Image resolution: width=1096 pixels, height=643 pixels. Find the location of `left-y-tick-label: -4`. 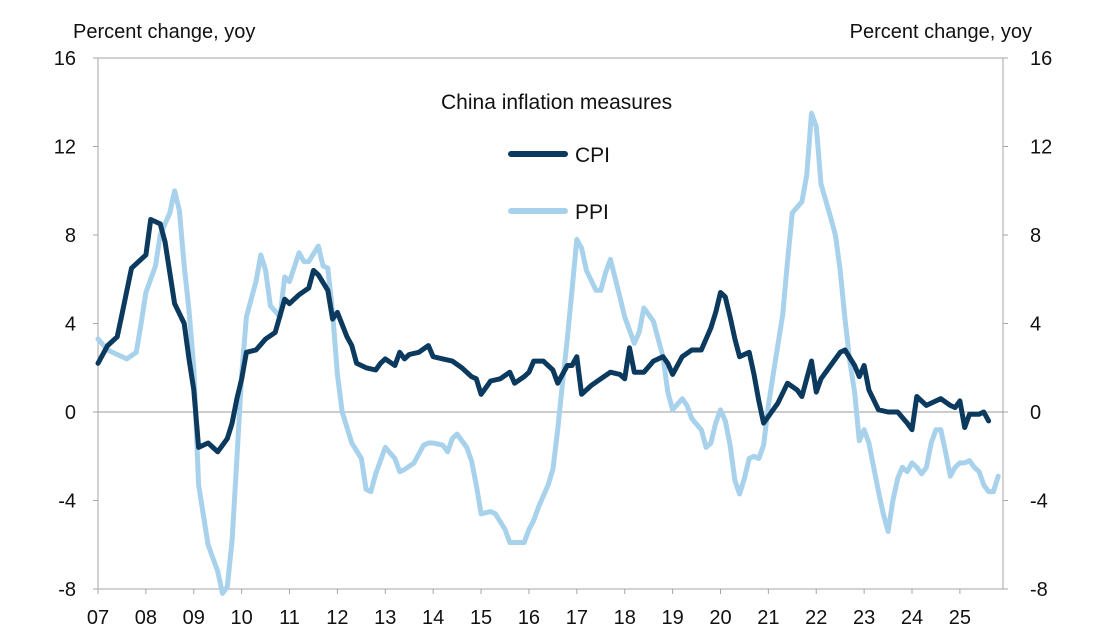

left-y-tick-label: -4 is located at coordinates (67, 502).